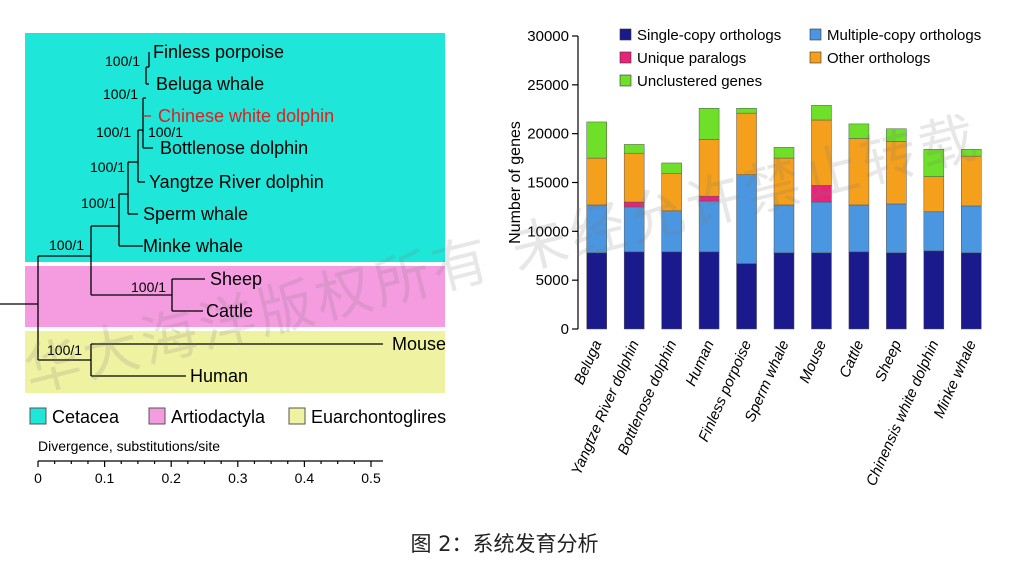 The height and width of the screenshot is (566, 1009). What do you see at coordinates (297, 416) in the screenshot?
I see `legend-swatch-euarchontoglires` at bounding box center [297, 416].